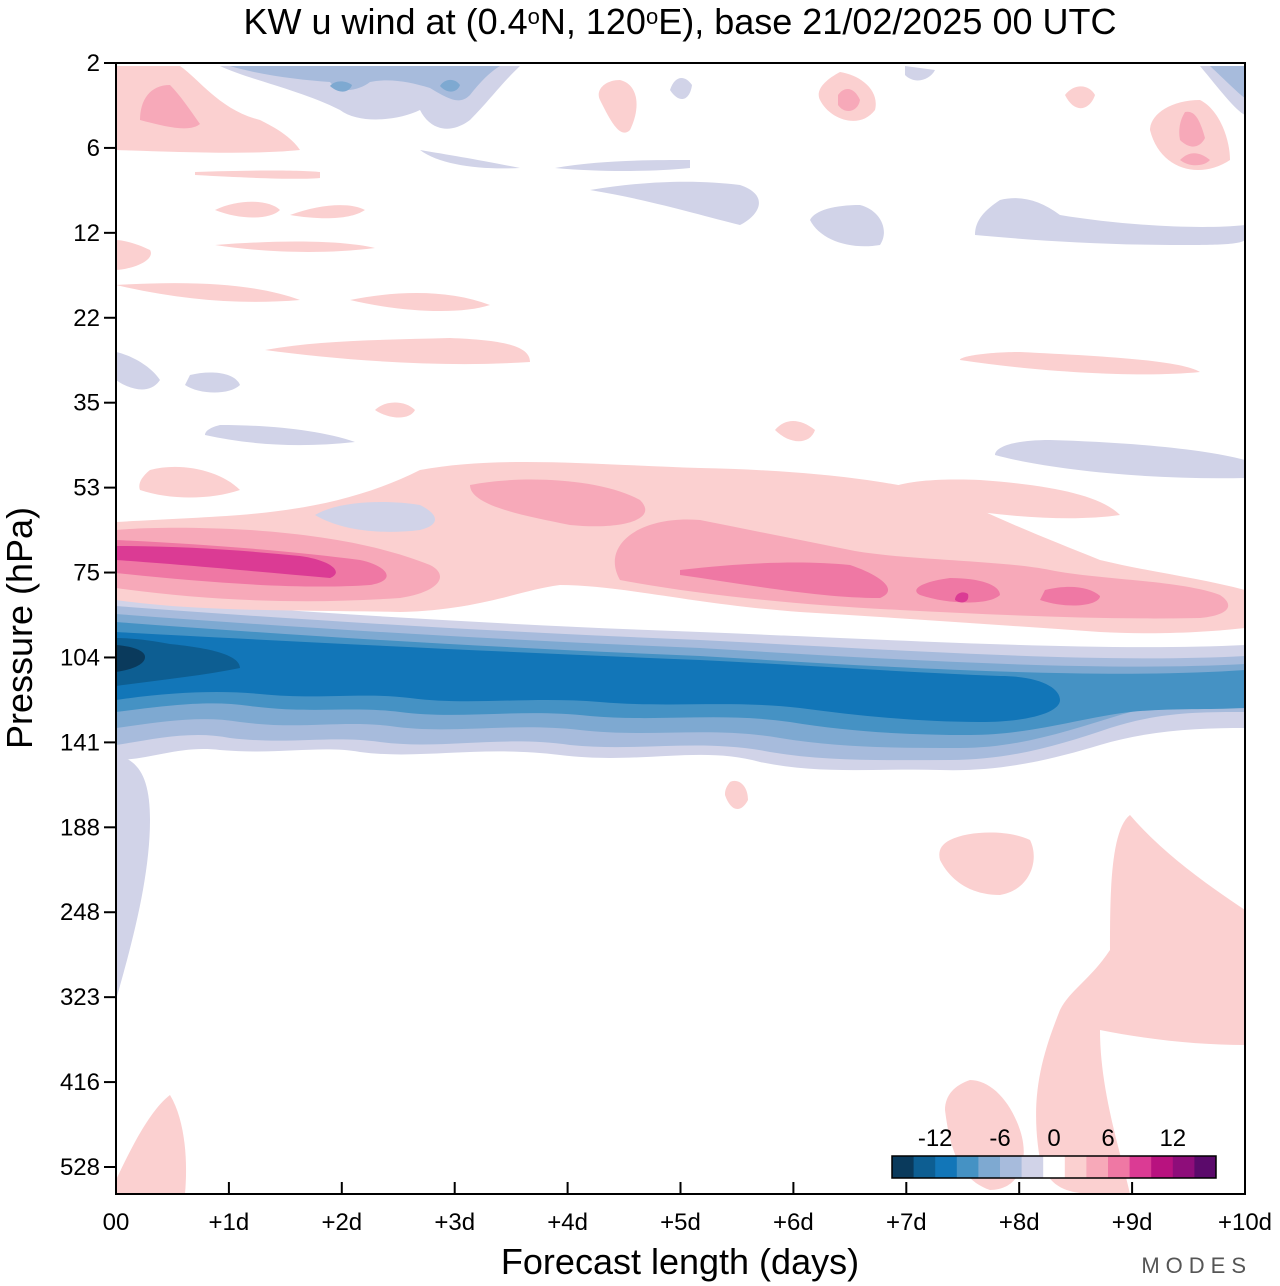 This screenshot has width=1280, height=1286. What do you see at coordinates (80, 742) in the screenshot?
I see `y-tick-label: 141` at bounding box center [80, 742].